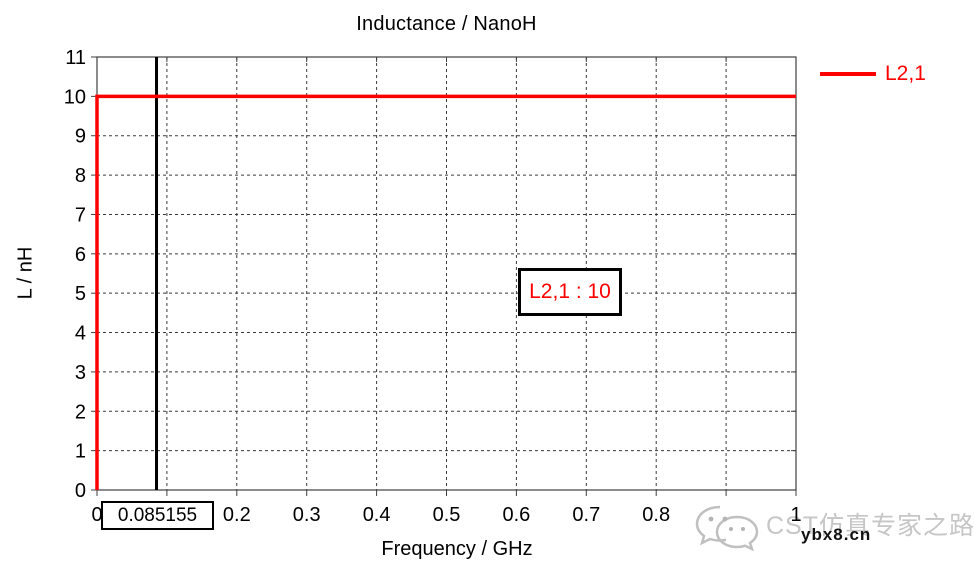  I want to click on y-tick-label: 6, so click(80, 255).